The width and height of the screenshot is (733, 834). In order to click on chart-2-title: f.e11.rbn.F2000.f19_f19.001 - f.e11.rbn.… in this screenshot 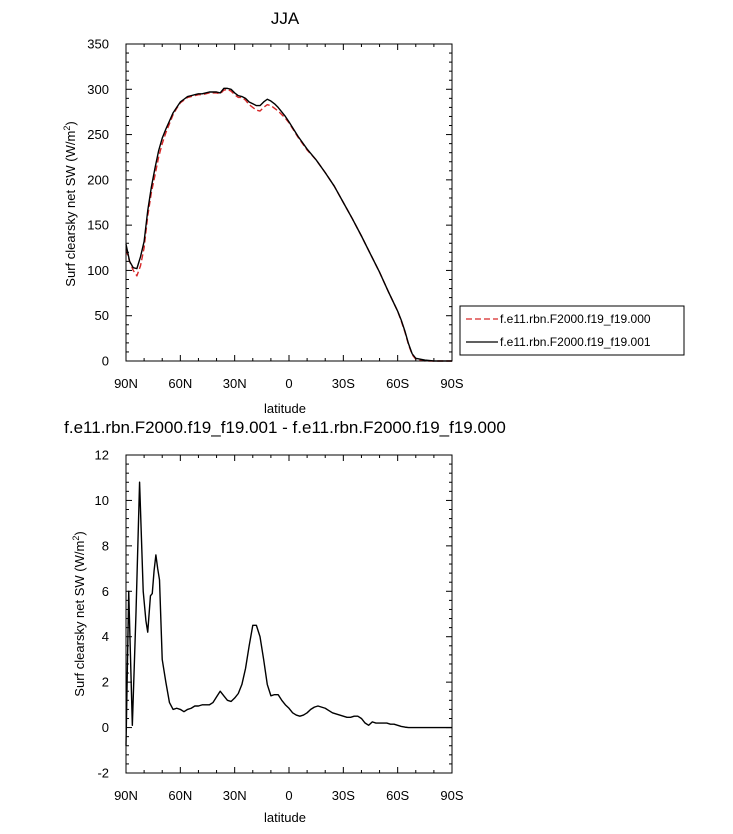, I will do `click(285, 427)`.